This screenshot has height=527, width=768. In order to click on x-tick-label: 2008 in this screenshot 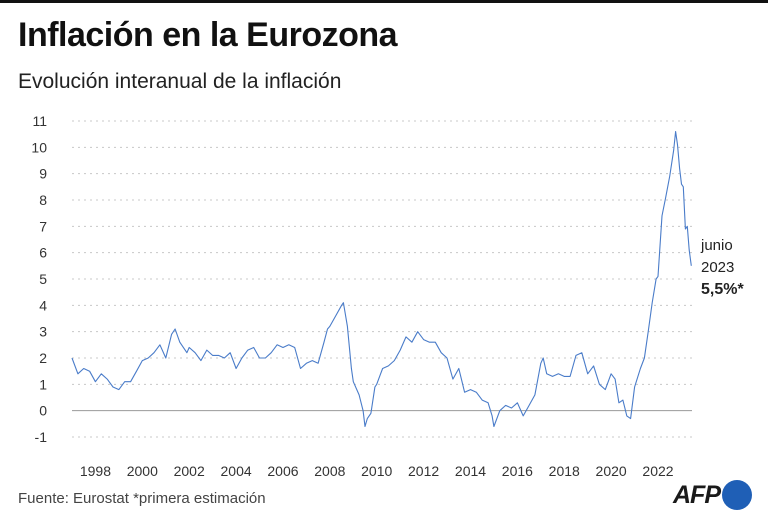, I will do `click(329, 471)`.